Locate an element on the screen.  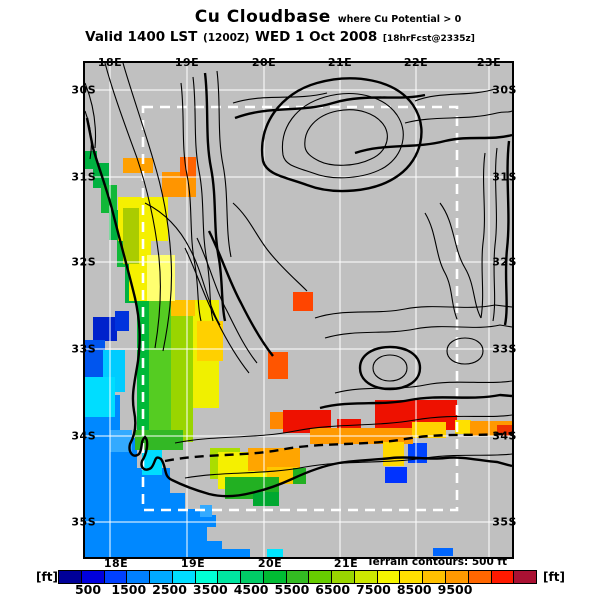
lat-label-left: 33S is located at coordinates (84, 349).